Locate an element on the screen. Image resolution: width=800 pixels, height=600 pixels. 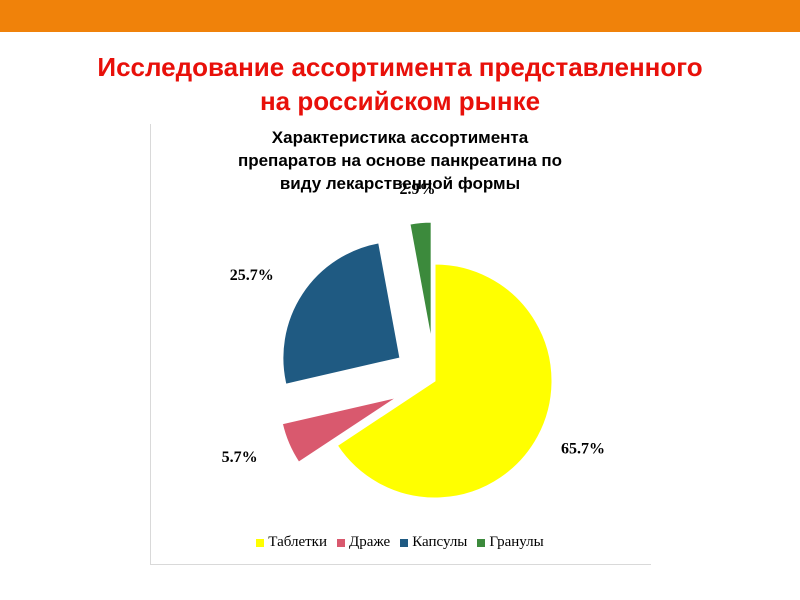
data-label-granules: 2.9% is located at coordinates (417, 189).